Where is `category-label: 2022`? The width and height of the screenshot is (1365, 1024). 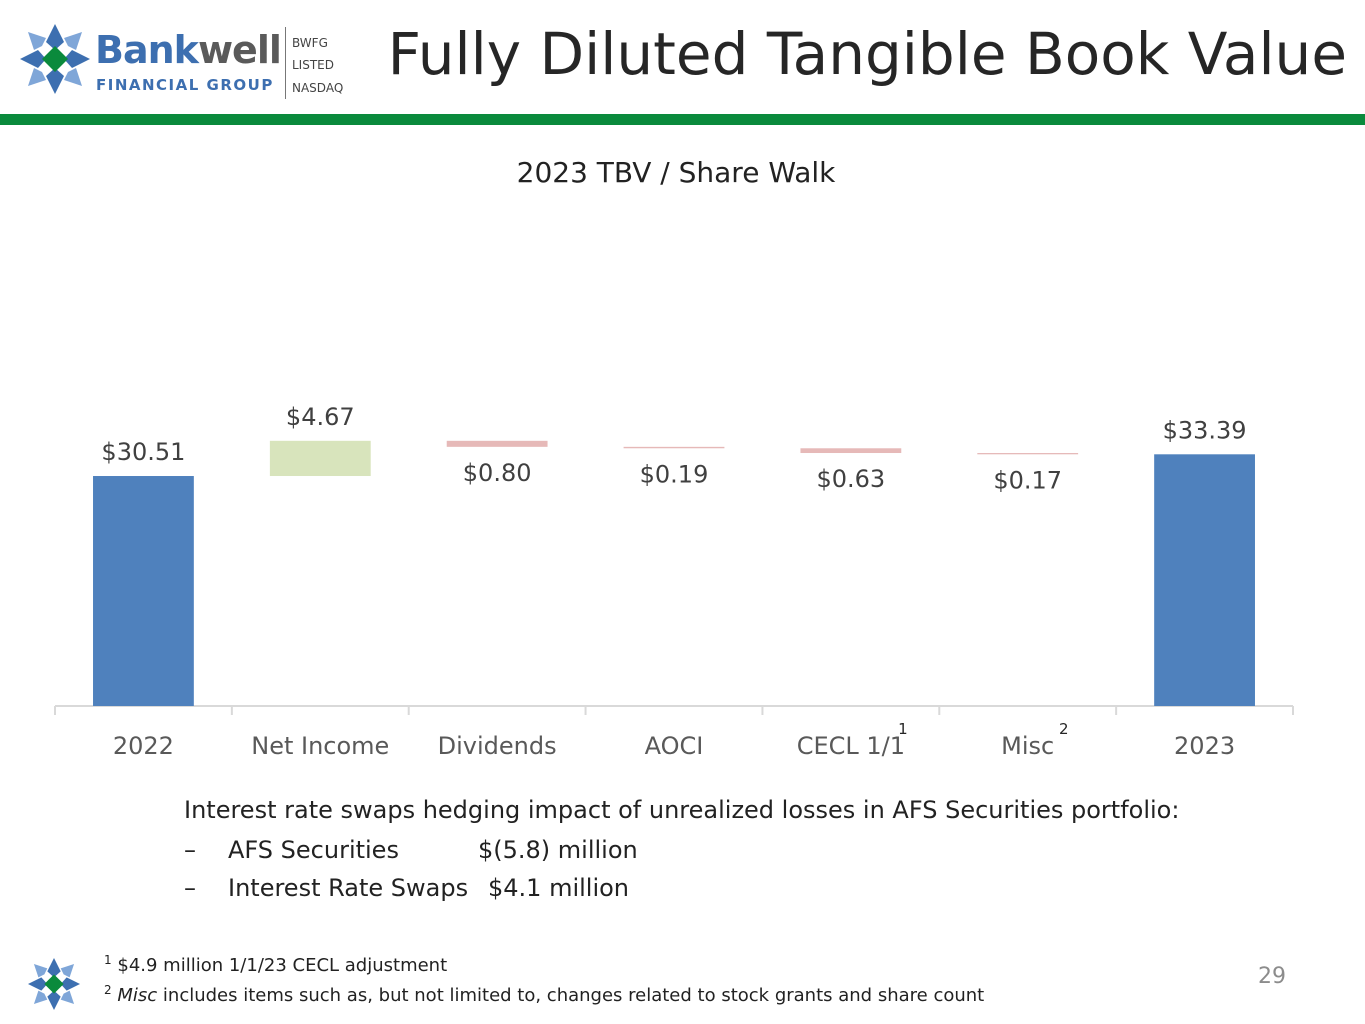 category-label: 2022 is located at coordinates (143, 746).